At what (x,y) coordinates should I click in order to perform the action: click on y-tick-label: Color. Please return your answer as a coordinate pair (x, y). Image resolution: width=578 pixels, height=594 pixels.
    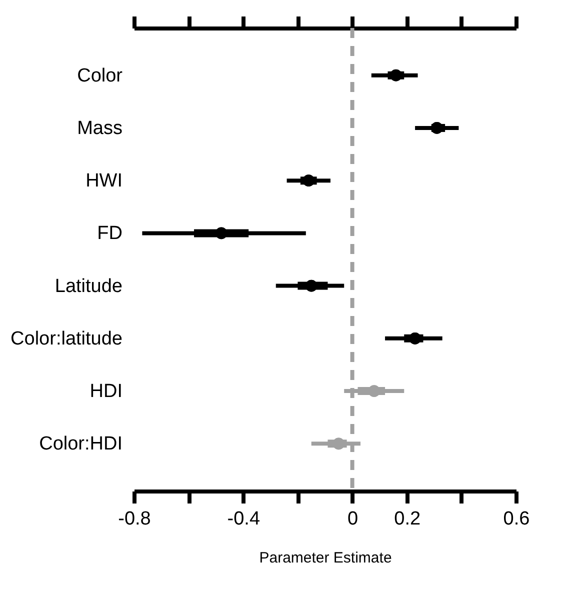
    Looking at the image, I should click on (100, 75).